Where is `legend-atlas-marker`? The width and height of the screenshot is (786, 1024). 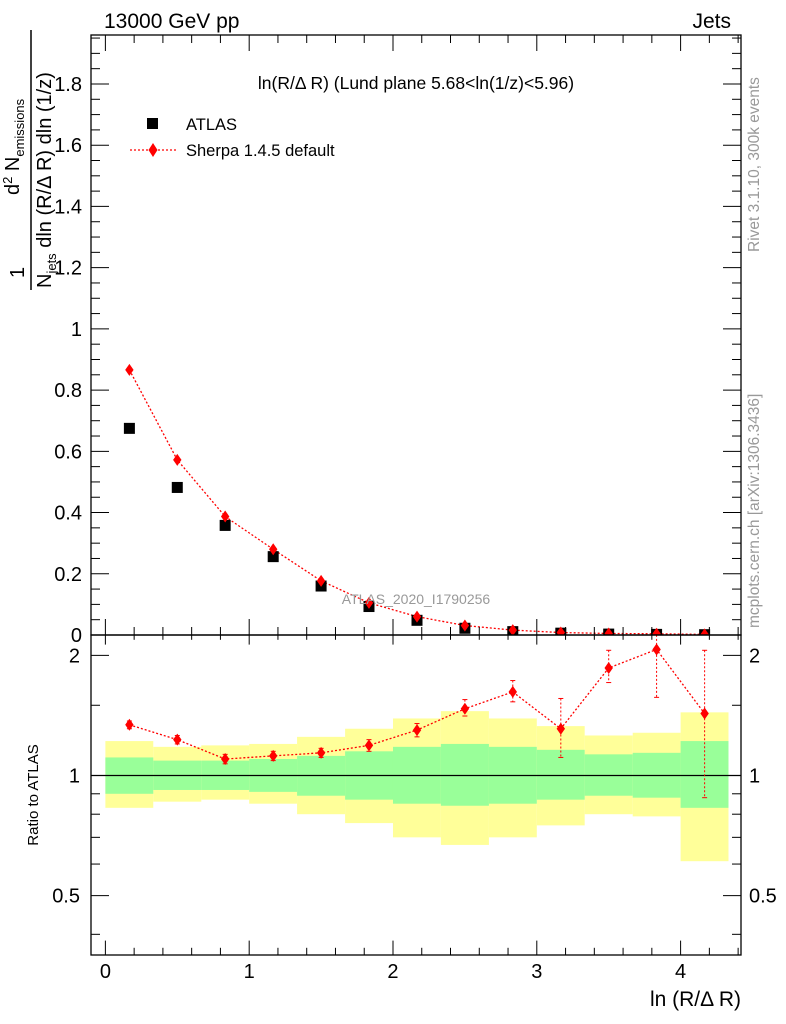 legend-atlas-marker is located at coordinates (152, 123).